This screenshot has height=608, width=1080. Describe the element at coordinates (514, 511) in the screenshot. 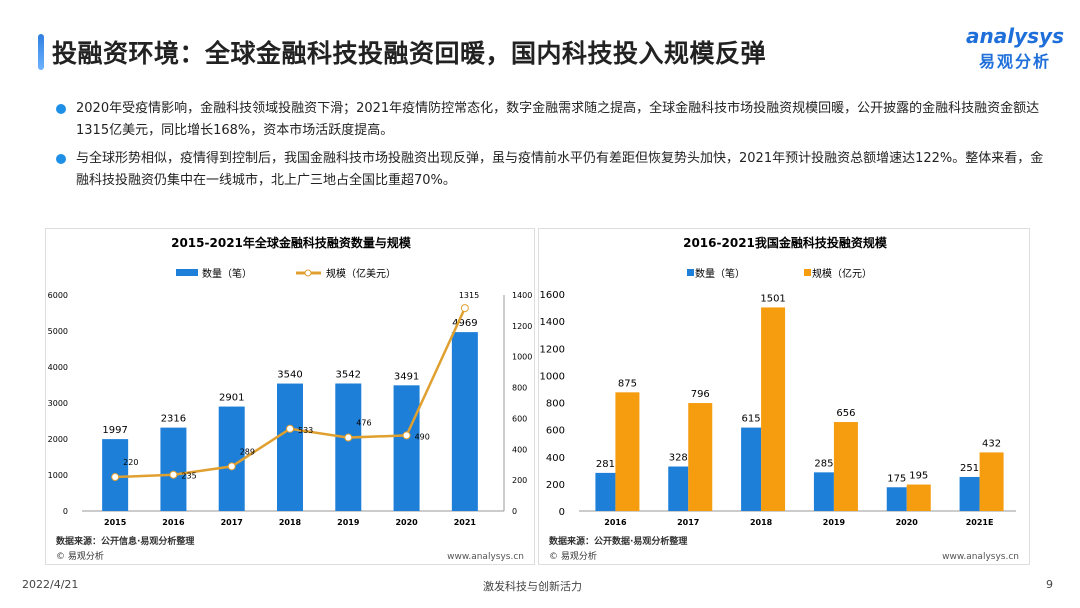

I see `y-right-tick: 0` at that location.